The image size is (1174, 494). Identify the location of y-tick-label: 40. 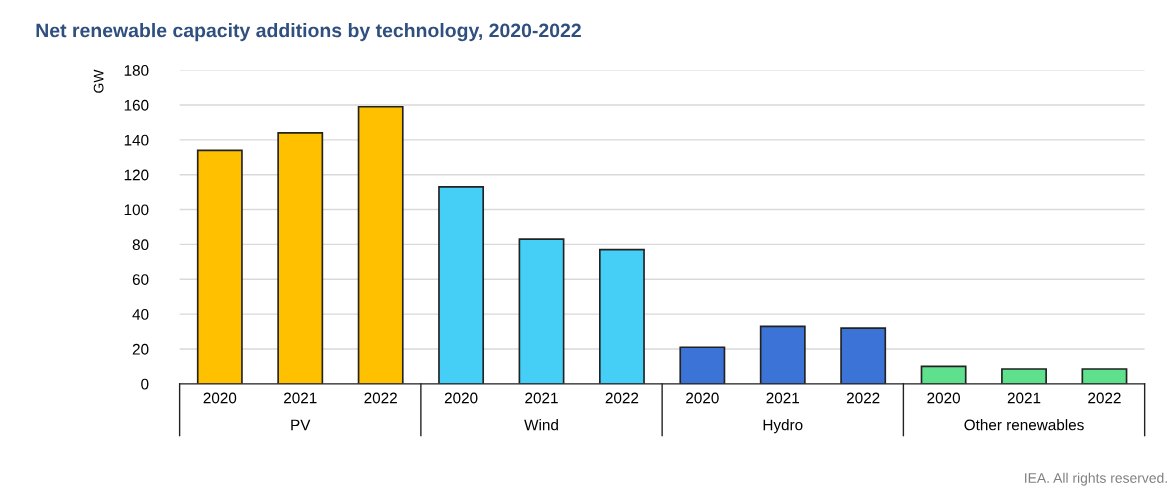
(140, 314).